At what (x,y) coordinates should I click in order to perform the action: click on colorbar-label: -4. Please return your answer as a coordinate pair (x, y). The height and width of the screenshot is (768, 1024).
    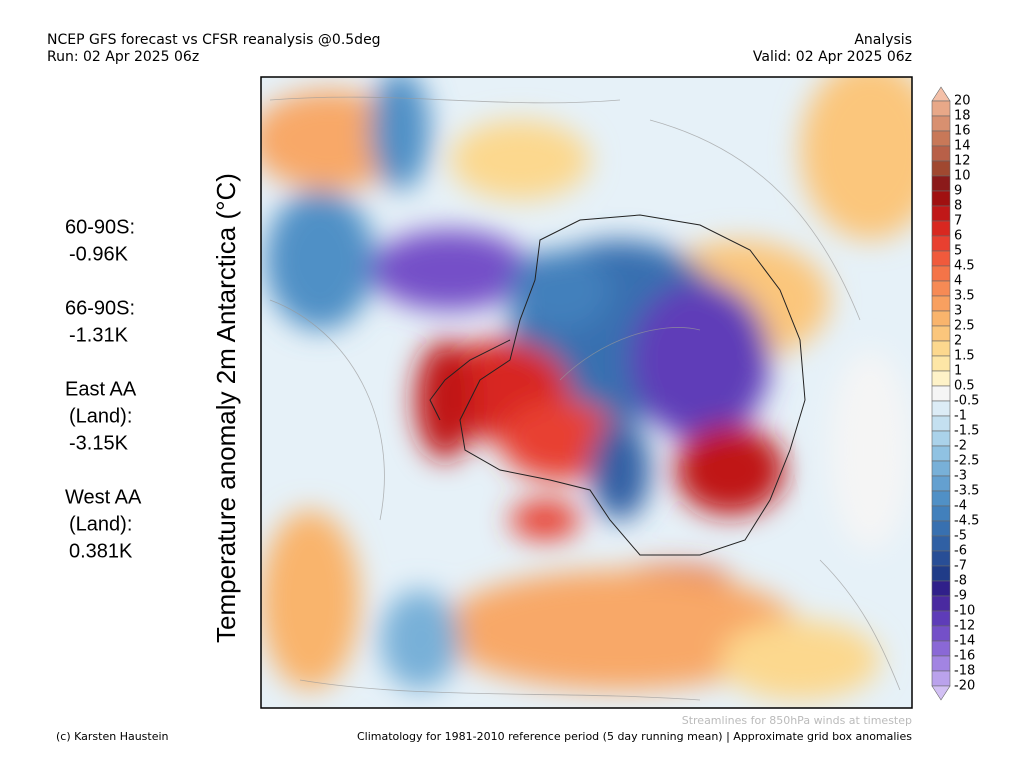
    Looking at the image, I should click on (960, 506).